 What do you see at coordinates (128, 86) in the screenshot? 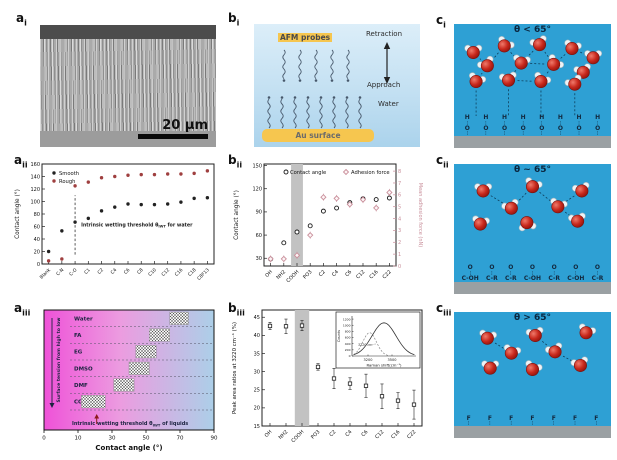
I see `sem-micrograph: 20 μm` at bounding box center [128, 86].